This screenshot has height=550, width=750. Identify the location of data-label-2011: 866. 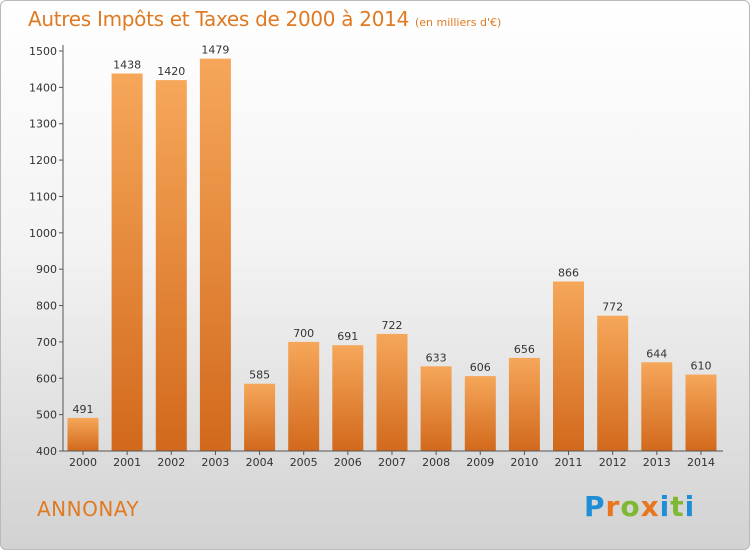
(568, 273).